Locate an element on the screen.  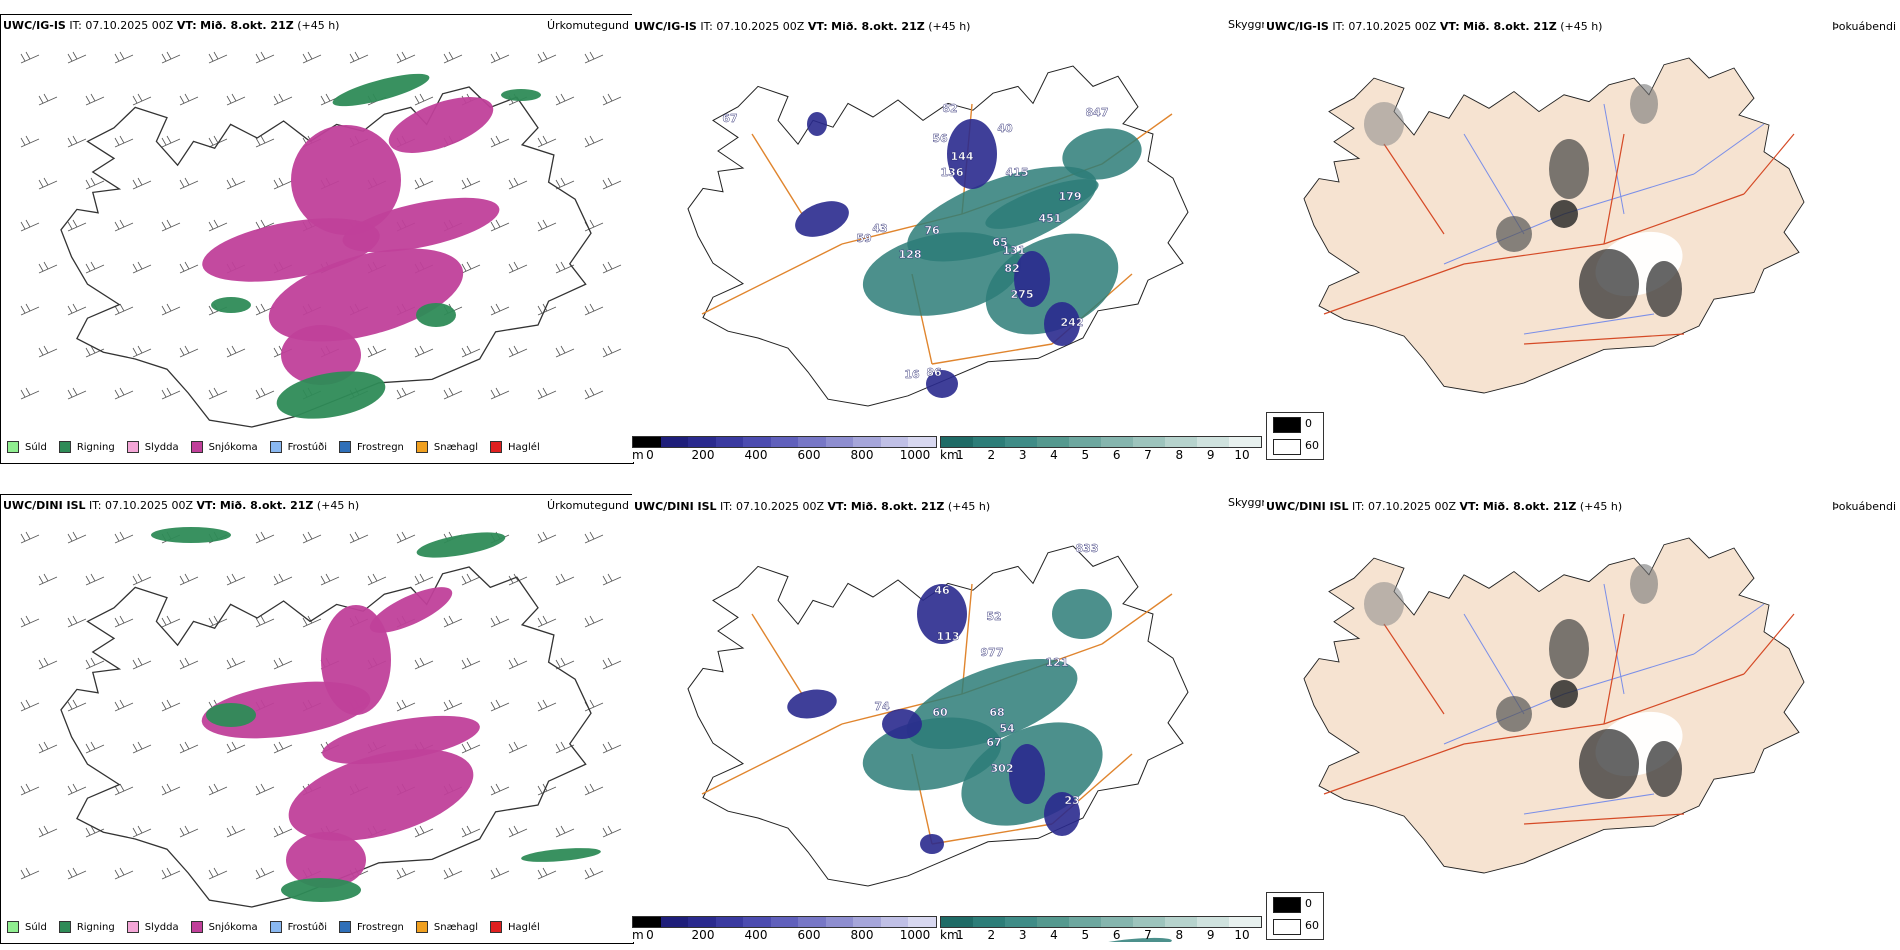
cloud-base-label: 56 is located at coordinates (940, 138).